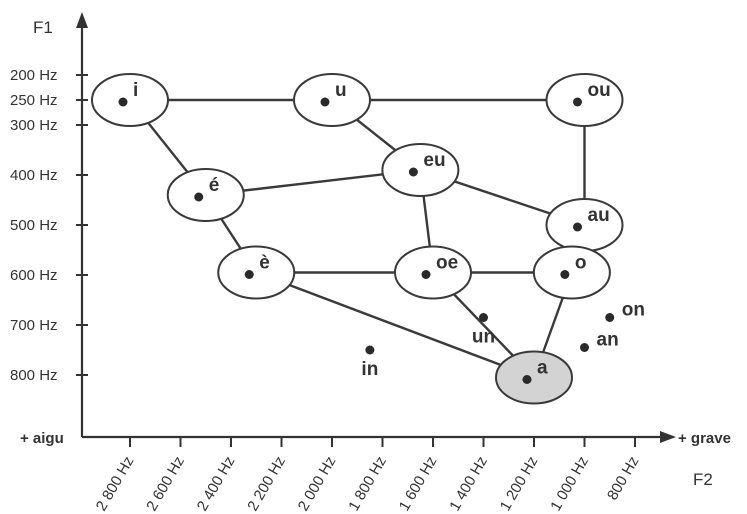  Describe the element at coordinates (599, 215) in the screenshot. I see `vowel-label: au` at that location.